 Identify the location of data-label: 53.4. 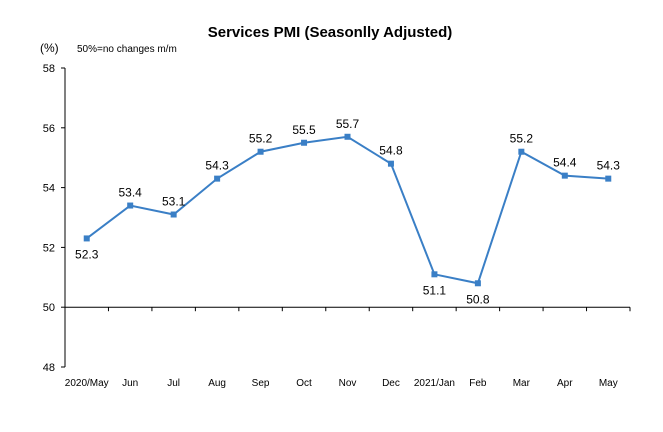
(131, 193).